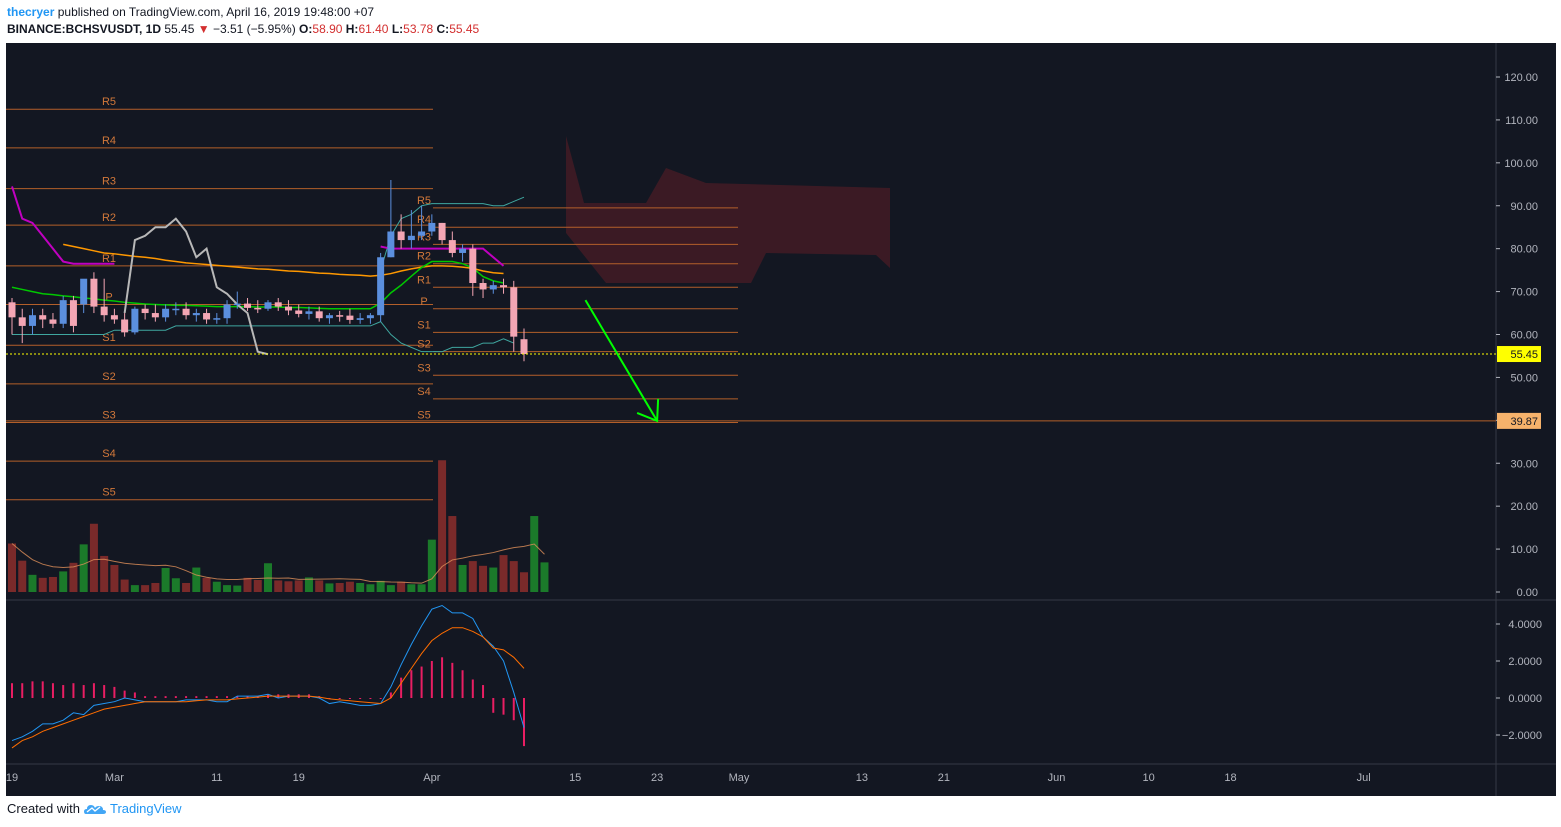 The height and width of the screenshot is (827, 1561). I want to click on gray-line, so click(196, 286).